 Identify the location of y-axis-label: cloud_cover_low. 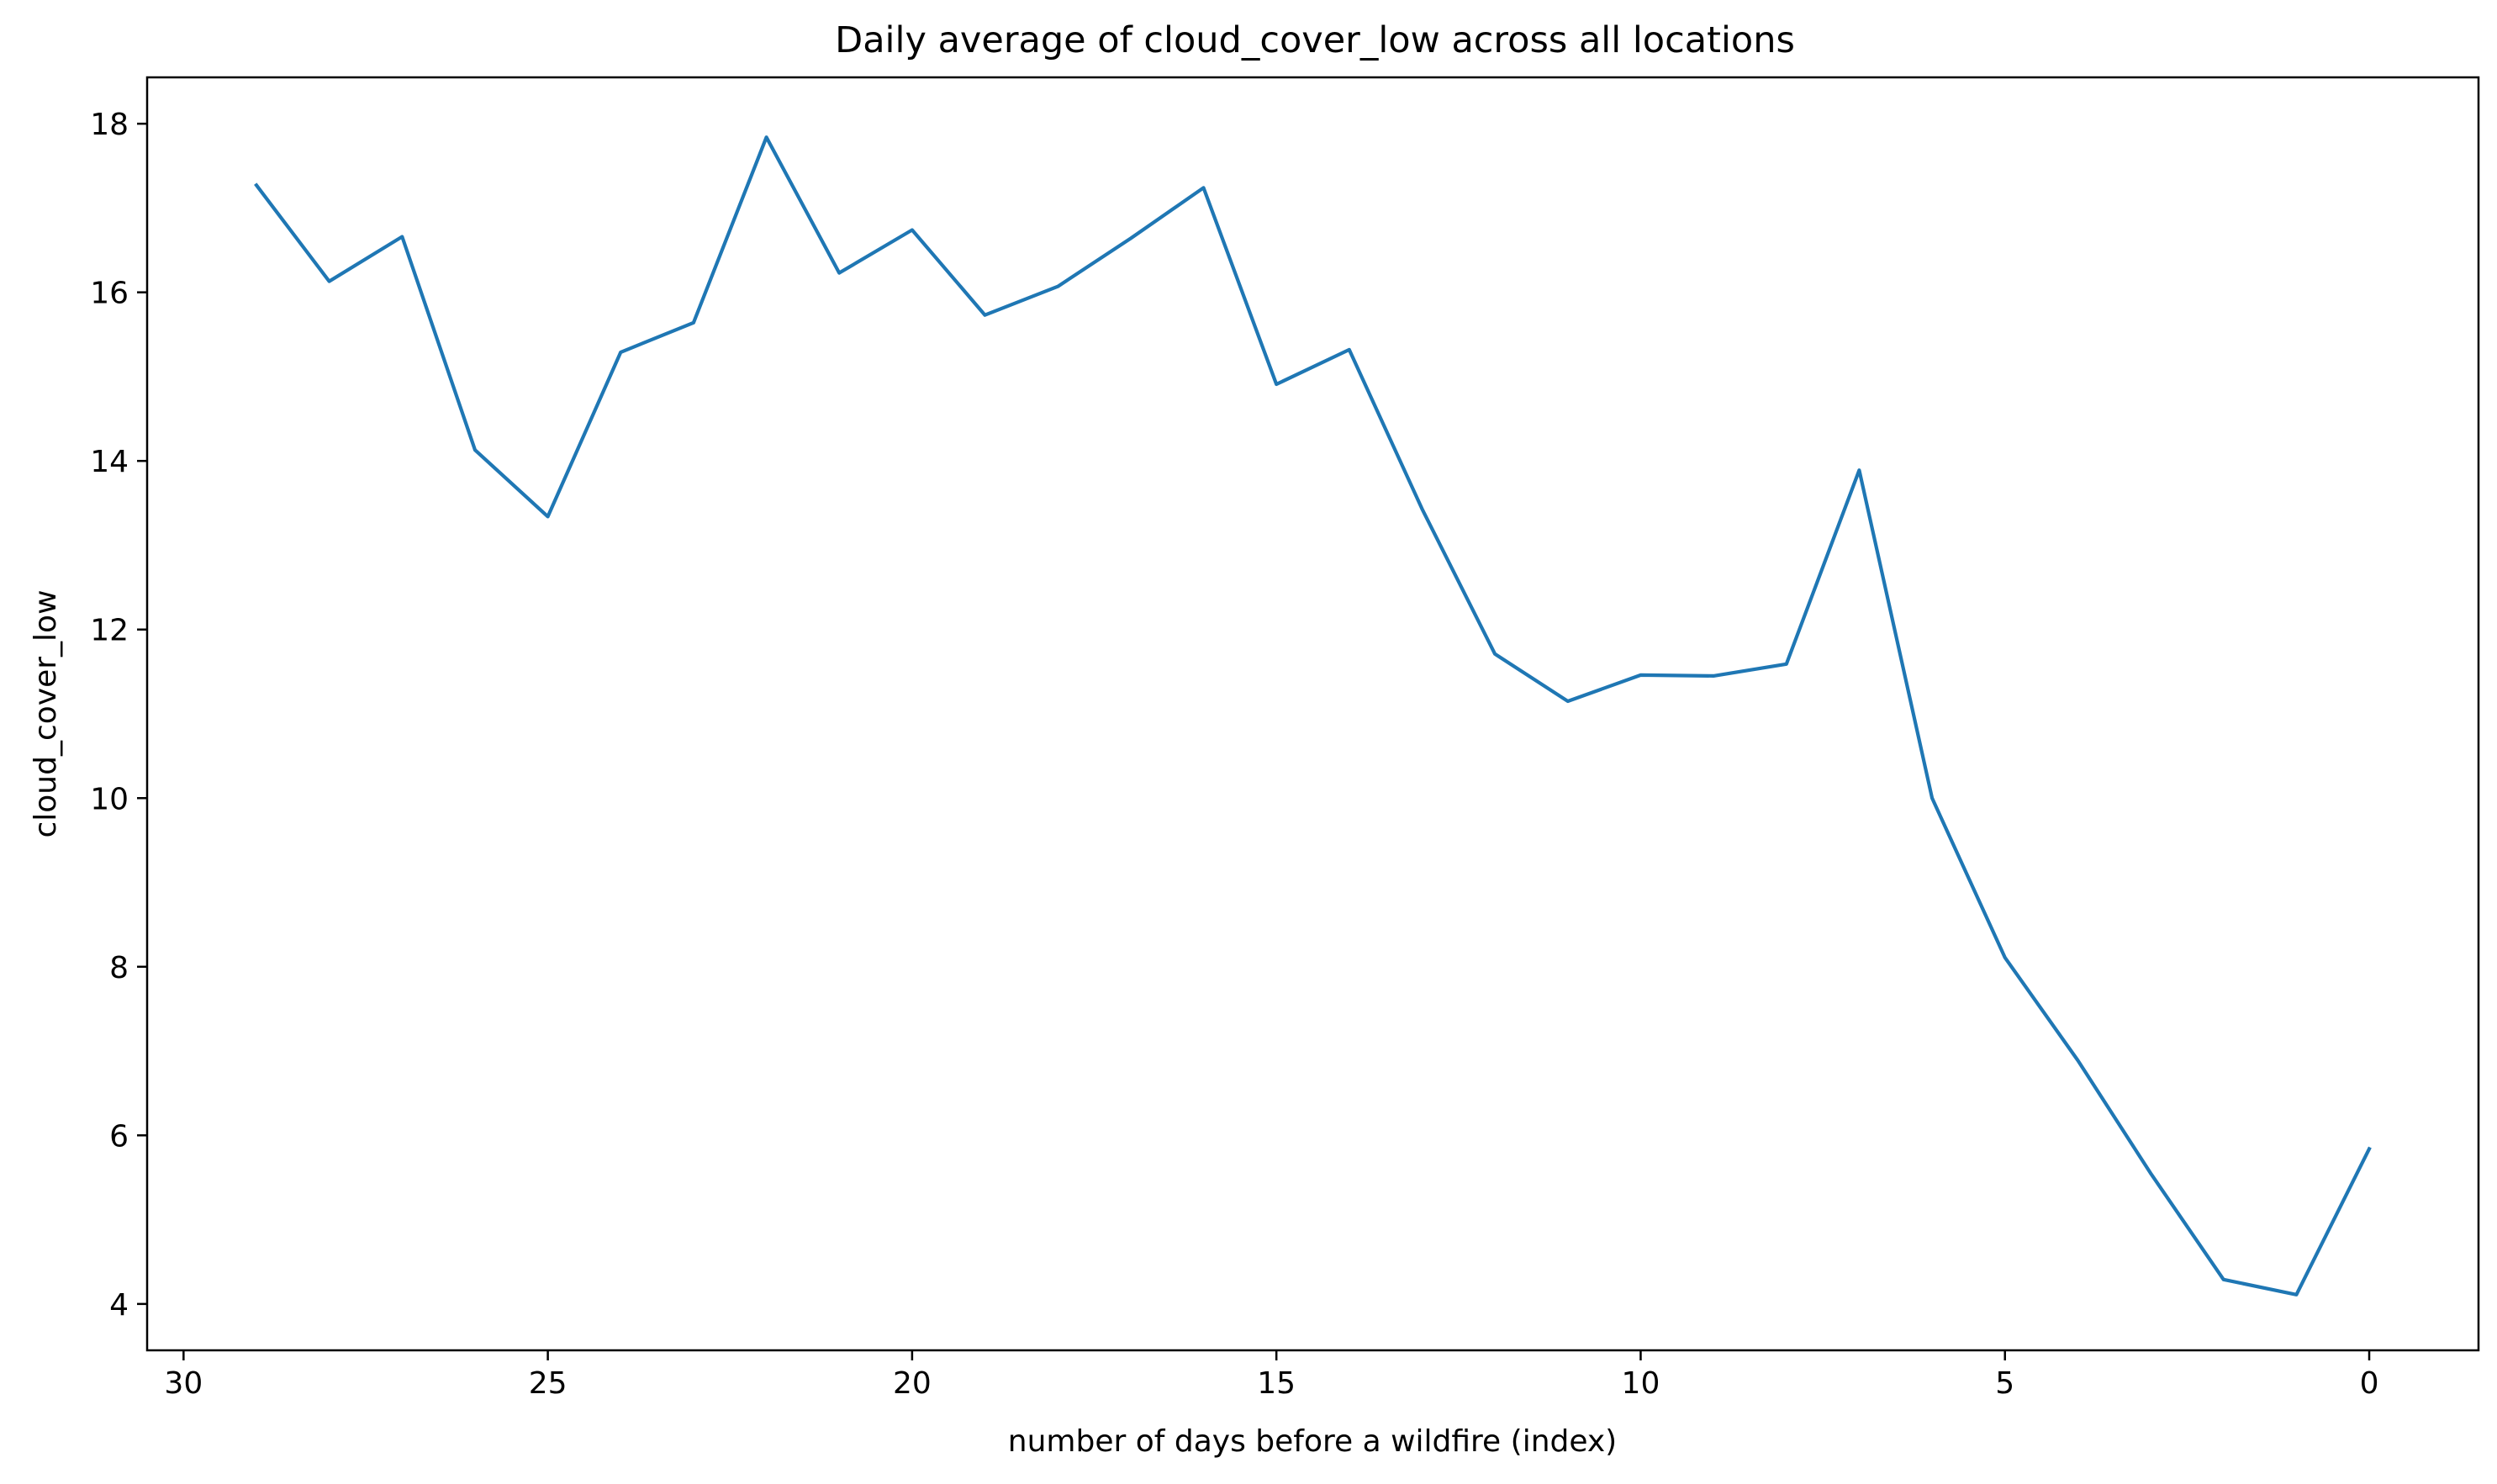
(46, 713).